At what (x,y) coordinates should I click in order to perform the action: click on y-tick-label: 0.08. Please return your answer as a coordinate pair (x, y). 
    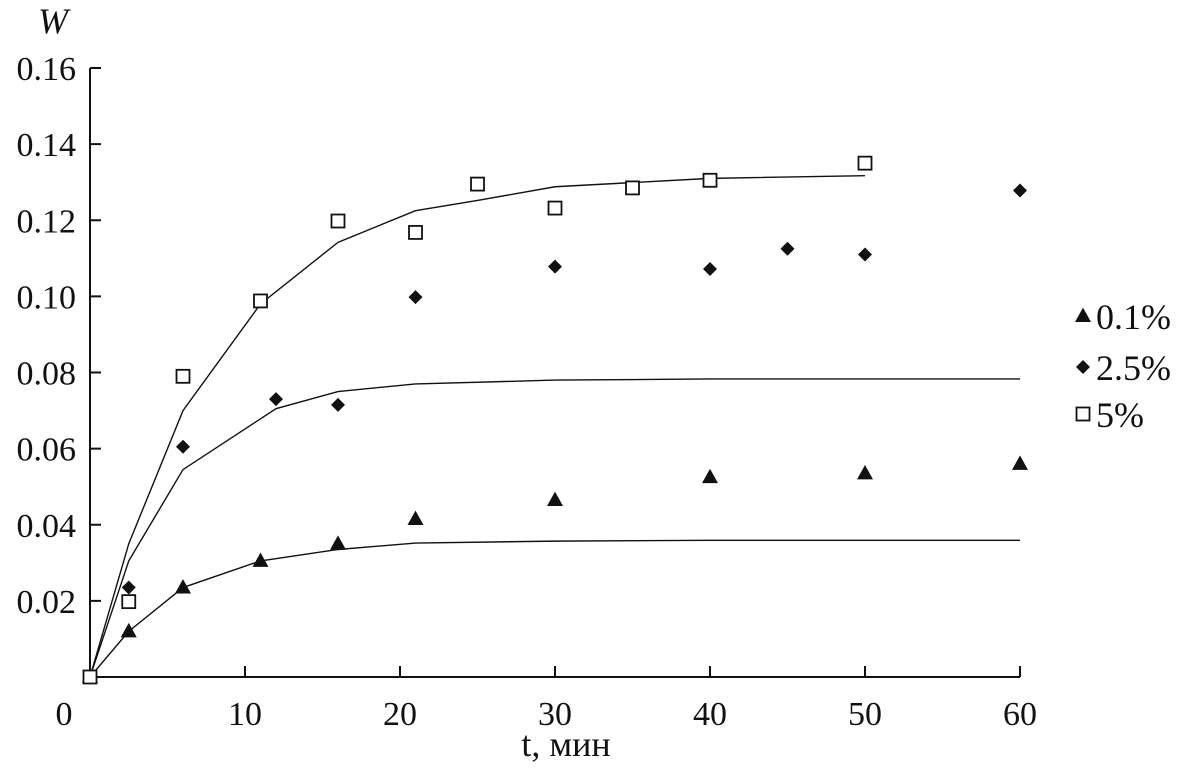
    Looking at the image, I should click on (47, 374).